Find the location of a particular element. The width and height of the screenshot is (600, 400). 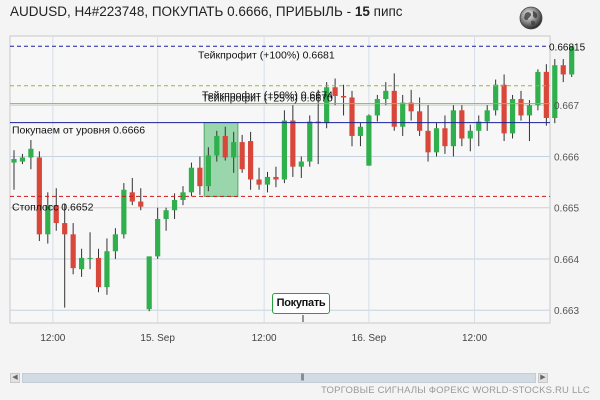

entry-label: Покупаем от уровня 0.6666 is located at coordinates (78, 131).